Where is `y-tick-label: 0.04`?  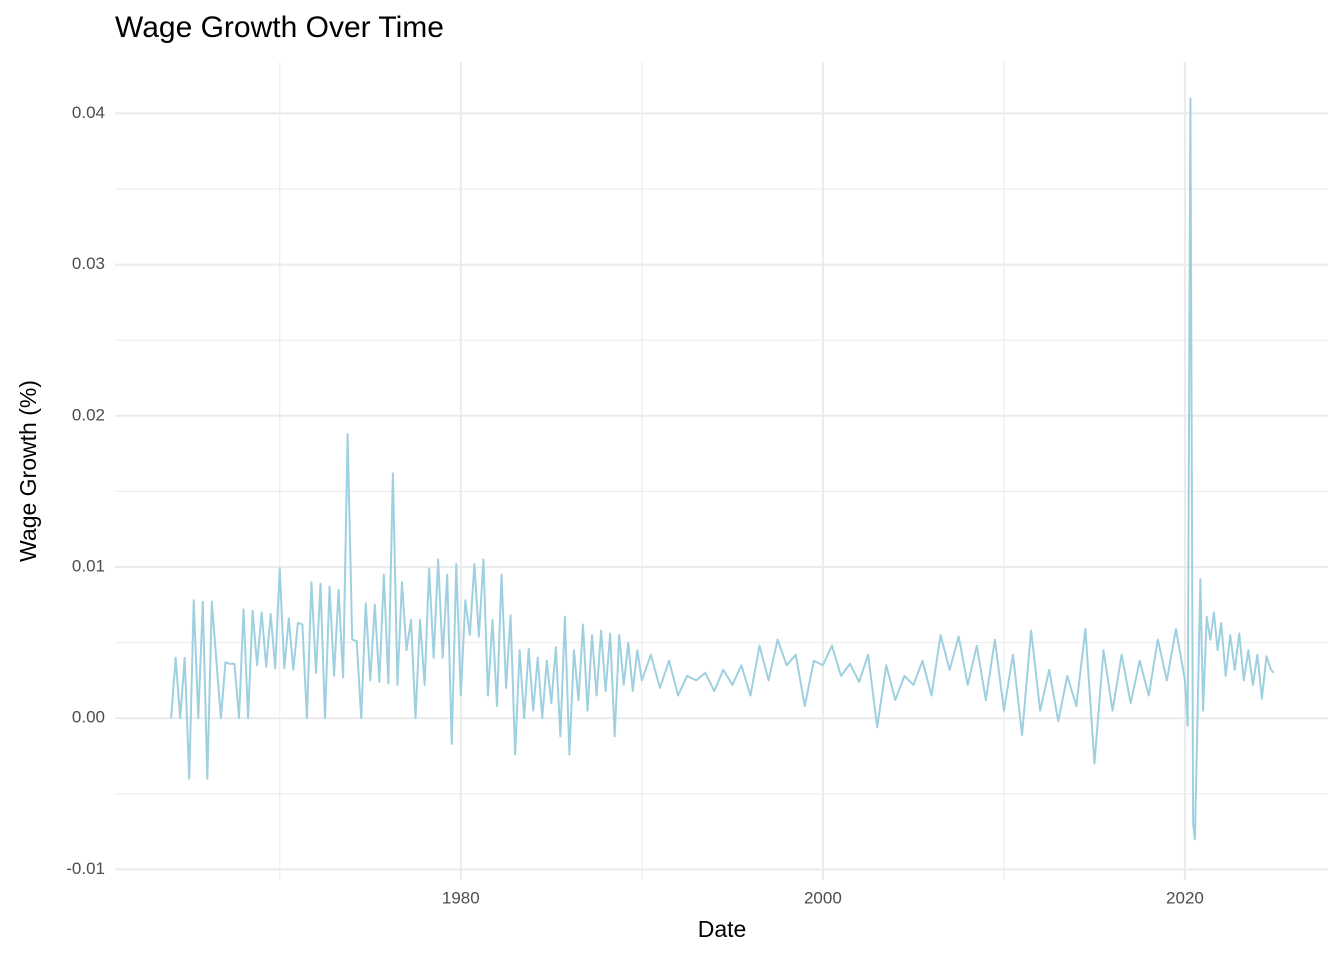
y-tick-label: 0.04 is located at coordinates (88, 112).